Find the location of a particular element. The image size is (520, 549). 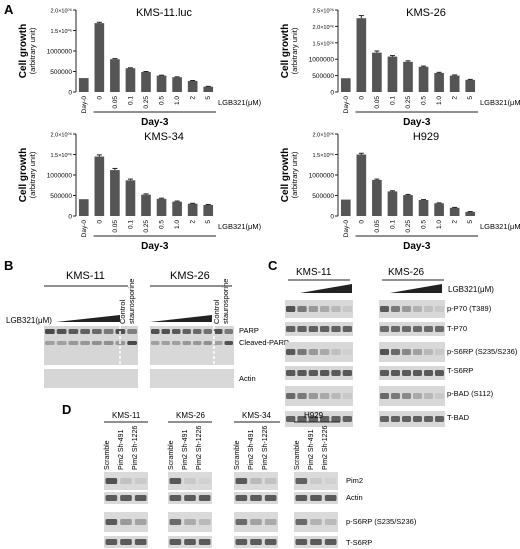

band-label-p-bad: p-BAD (S112) is located at coordinates (470, 393).